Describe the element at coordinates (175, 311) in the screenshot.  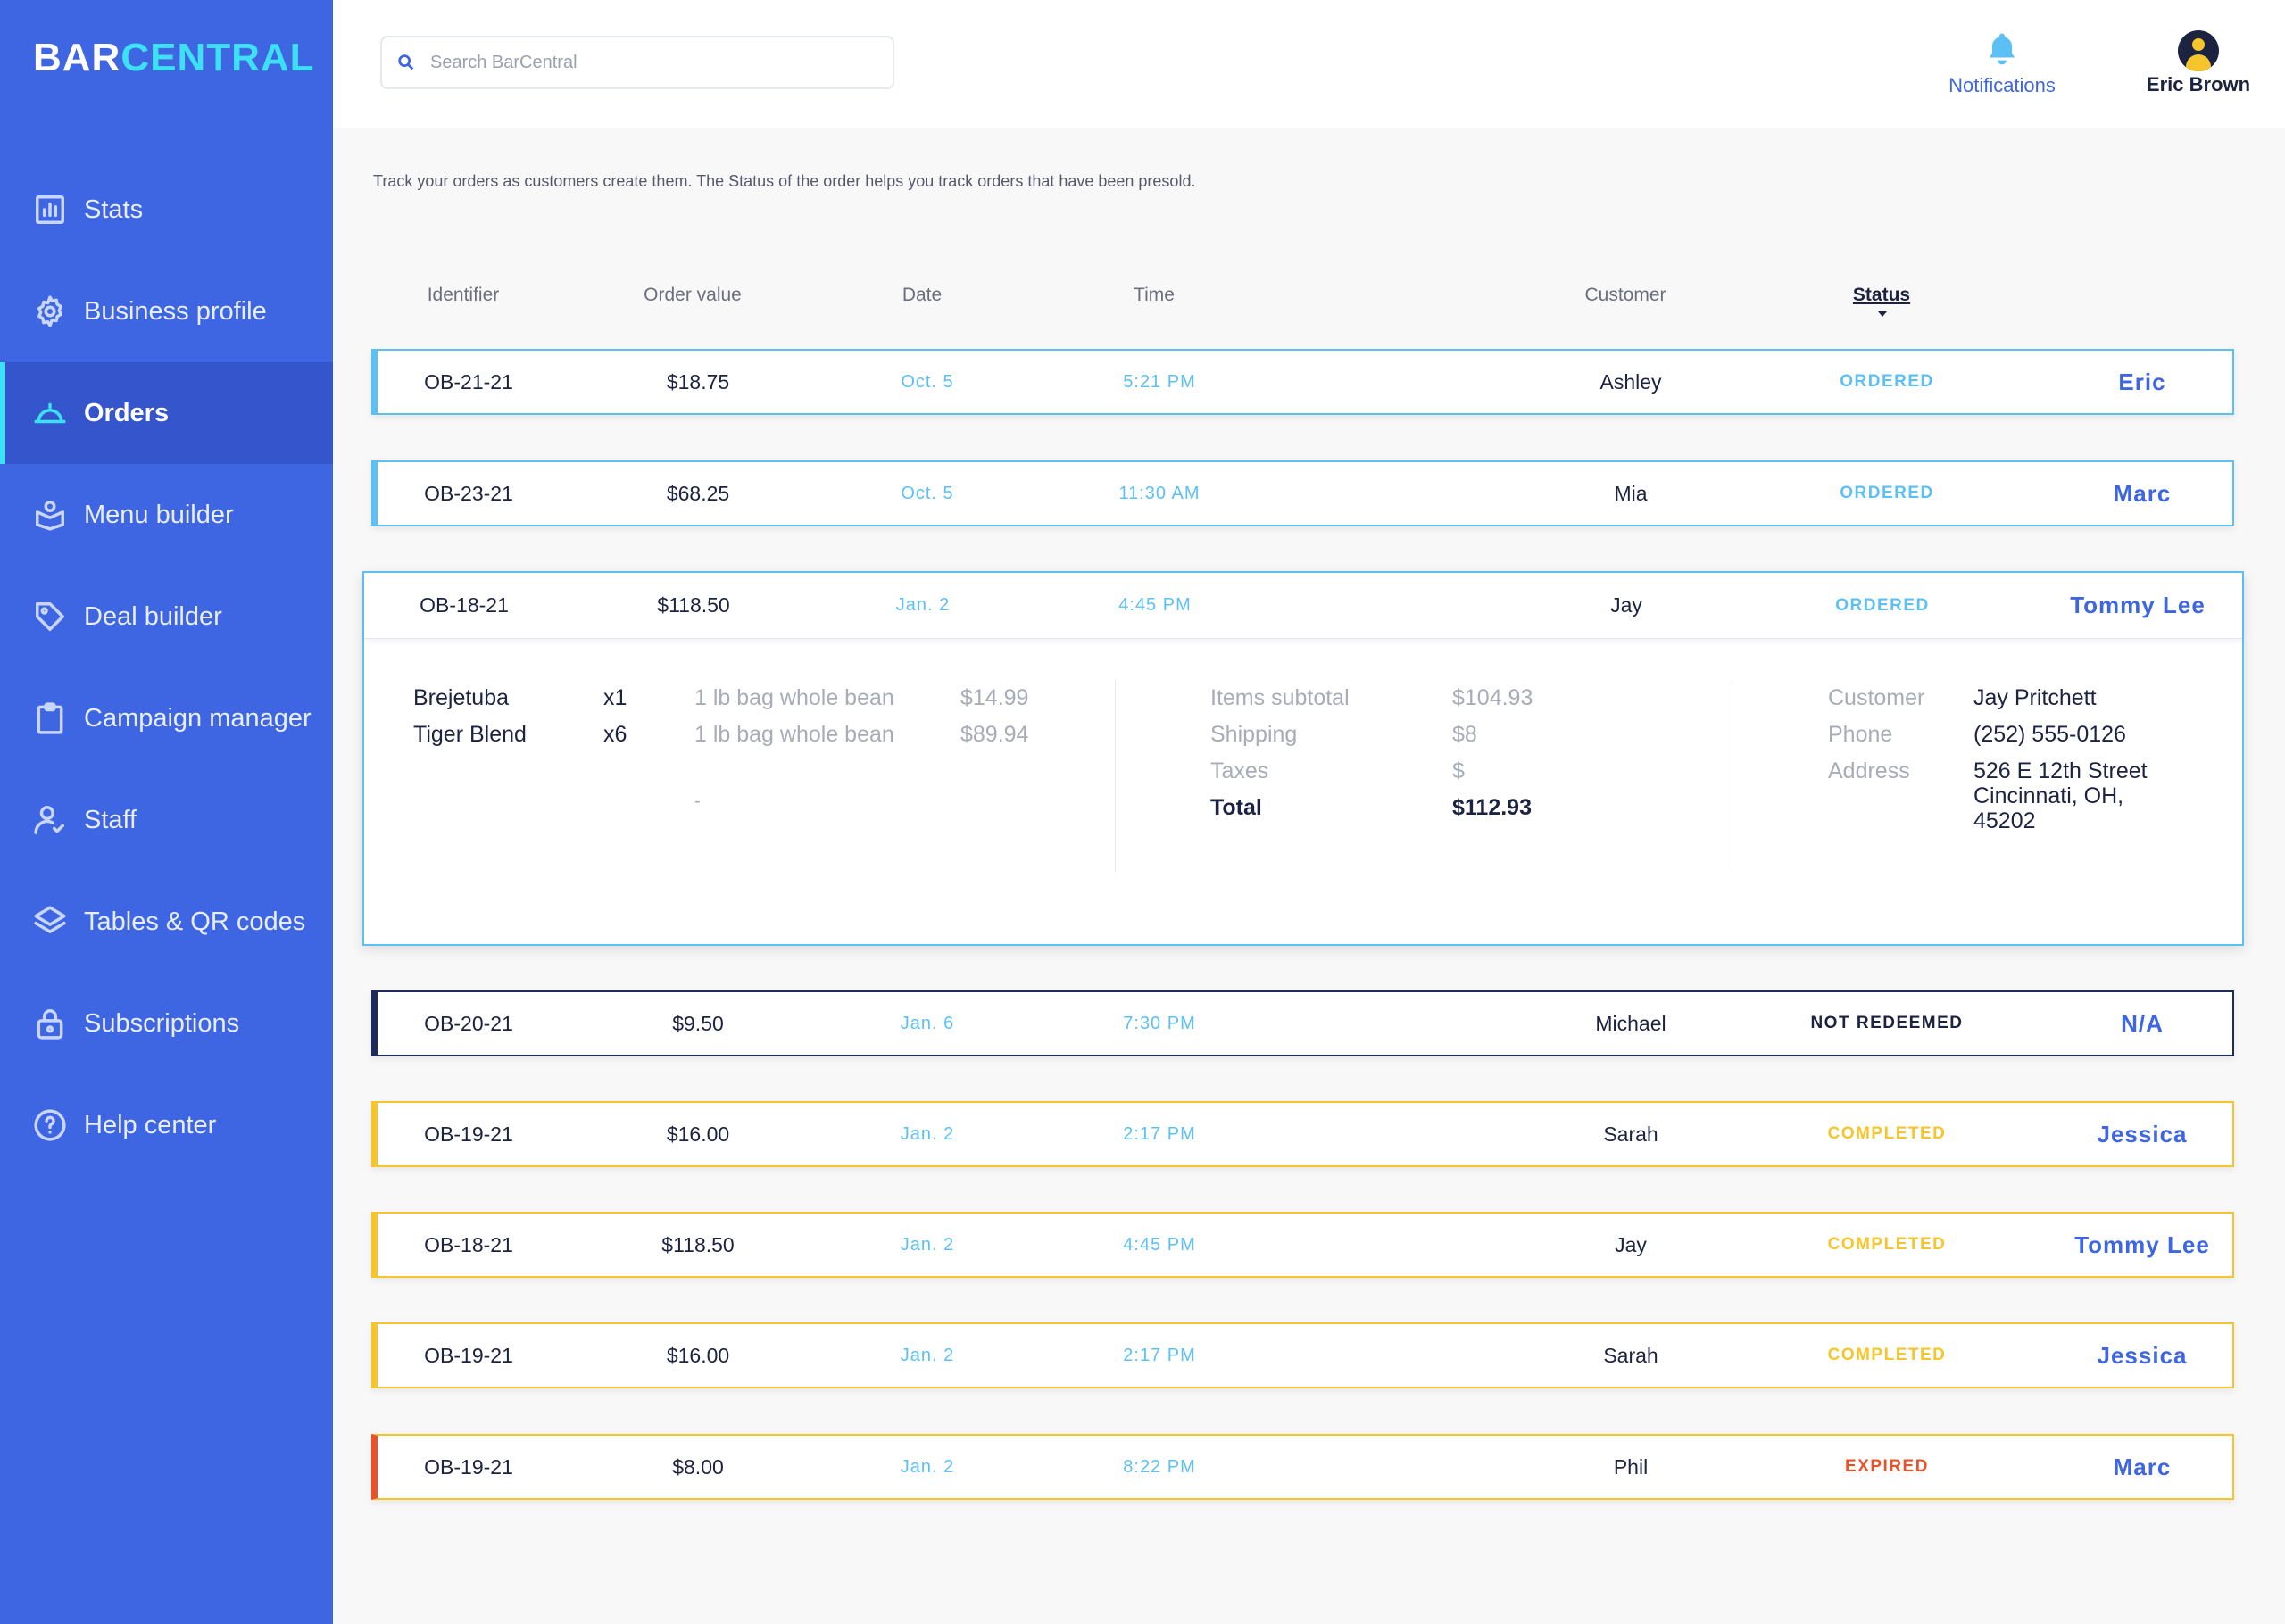
I see `sidebar-item-label: Business profile` at that location.